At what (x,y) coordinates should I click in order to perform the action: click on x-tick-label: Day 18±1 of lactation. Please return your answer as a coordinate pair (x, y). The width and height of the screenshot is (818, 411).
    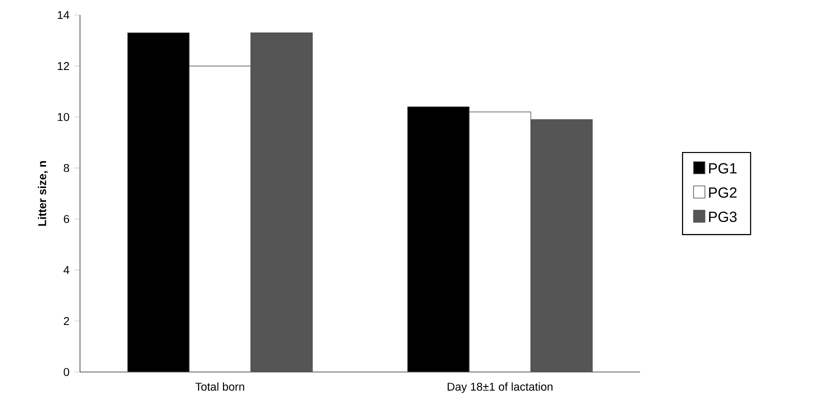
    Looking at the image, I should click on (500, 387).